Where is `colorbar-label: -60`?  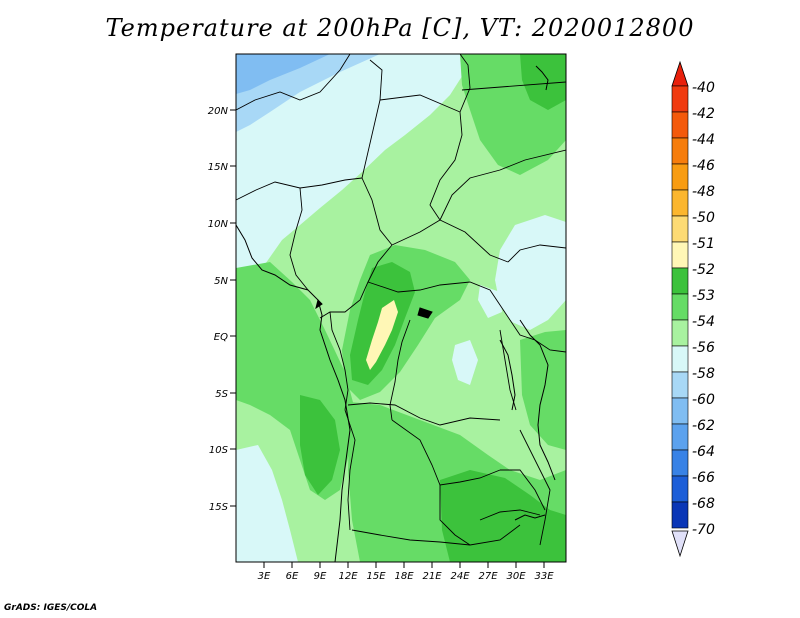
colorbar-label: -60 is located at coordinates (703, 400).